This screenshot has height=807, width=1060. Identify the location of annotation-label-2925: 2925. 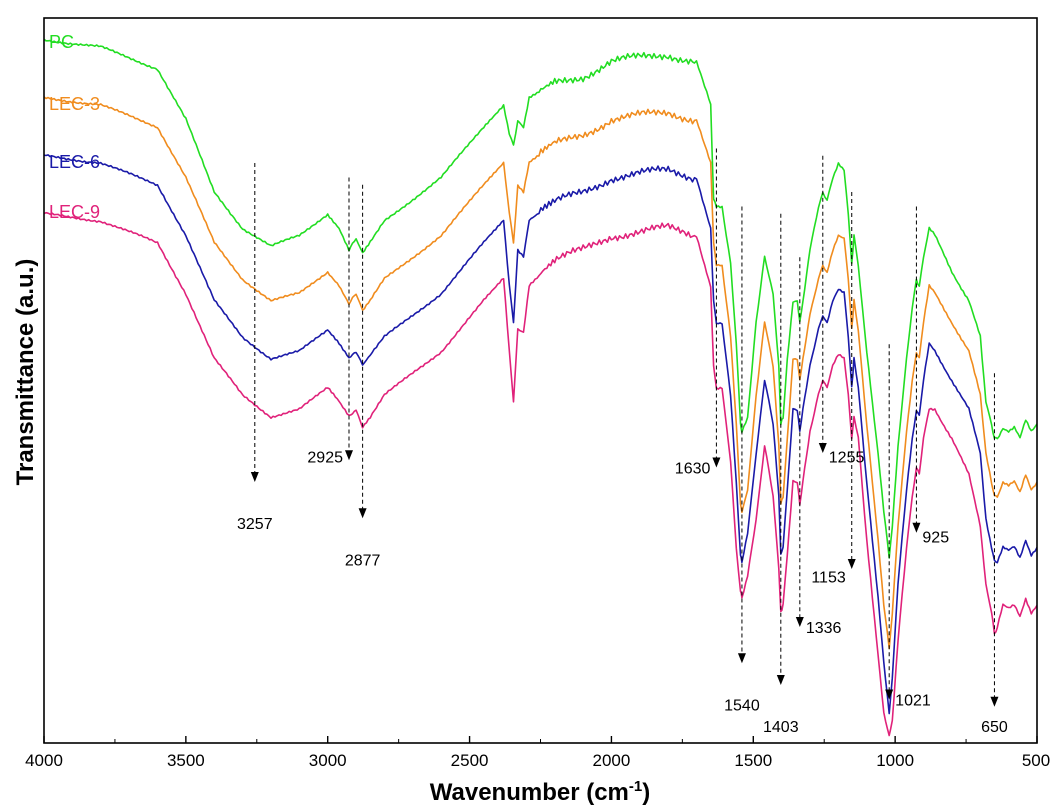
(325, 458).